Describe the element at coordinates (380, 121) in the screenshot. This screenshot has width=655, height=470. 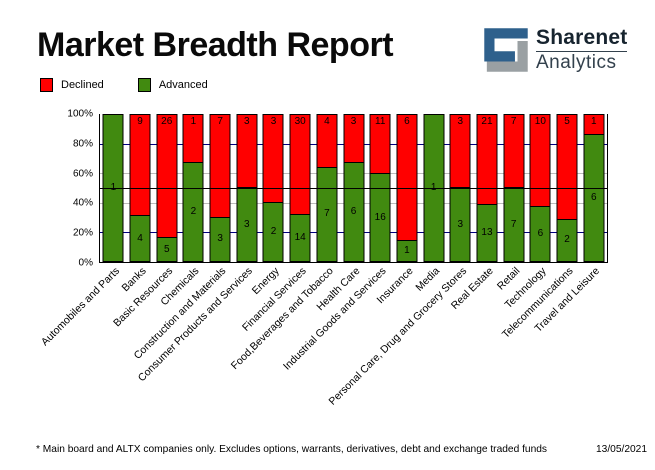
I see `declined-value-label: 11` at that location.